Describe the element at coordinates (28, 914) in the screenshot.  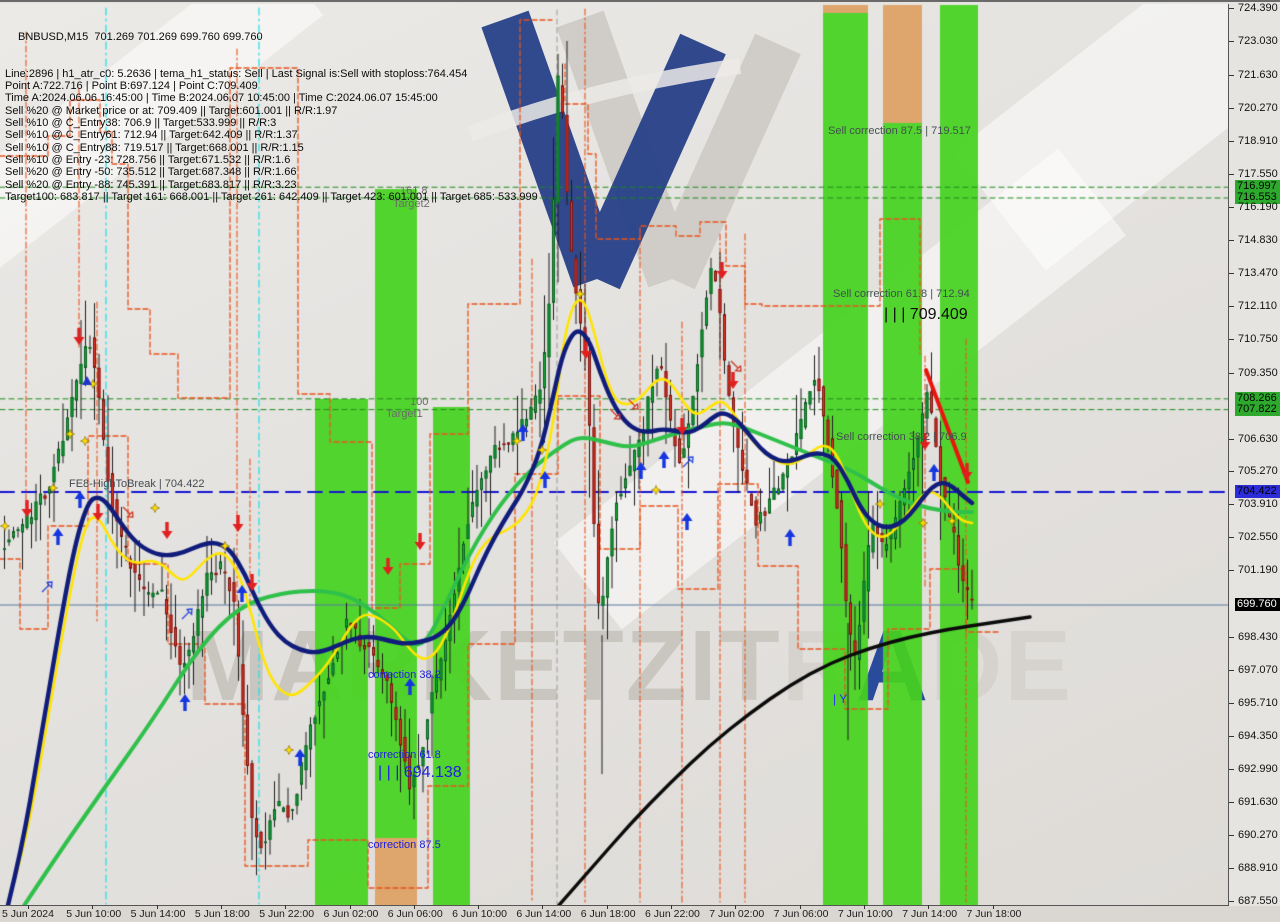
I see `time-label: 5 Jun 2024` at that location.